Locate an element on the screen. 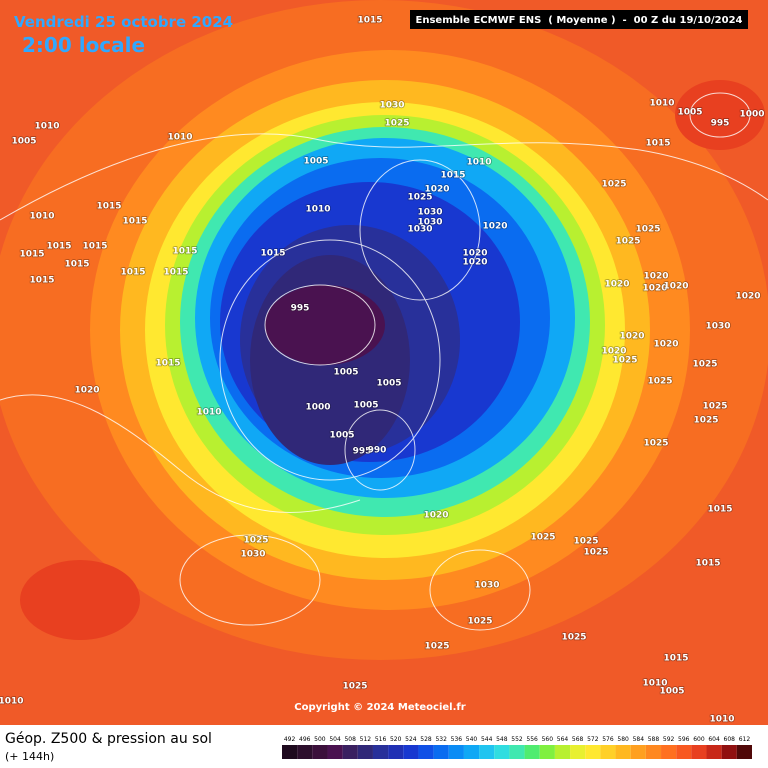 The image size is (768, 768). isobar-label: 990 is located at coordinates (377, 451).